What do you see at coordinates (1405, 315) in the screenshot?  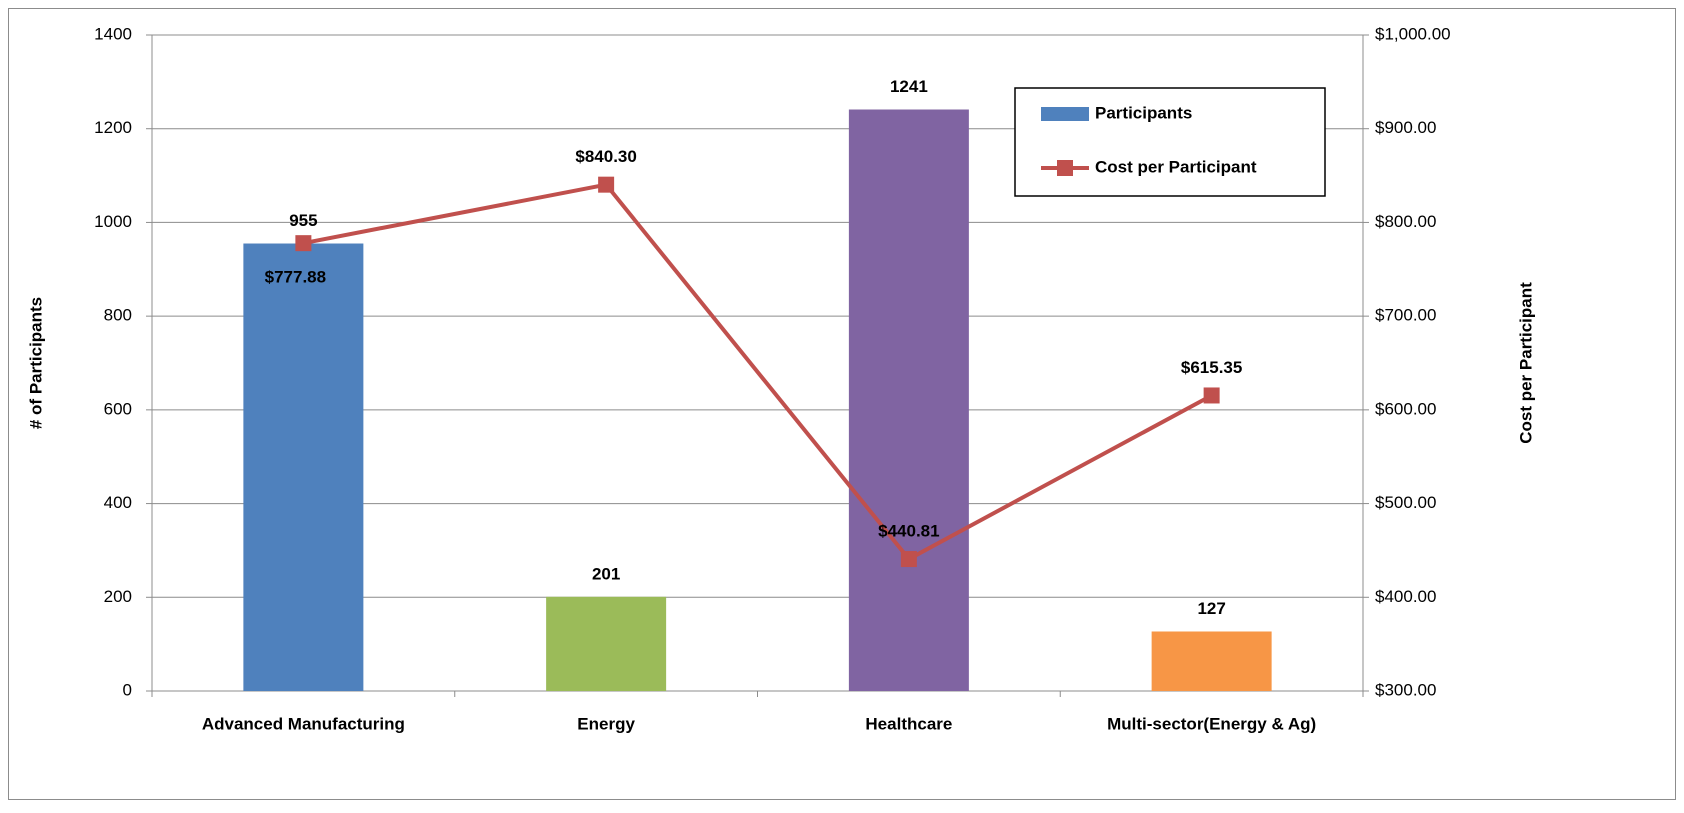 I see `y2-tick-label: $700.00` at bounding box center [1405, 315].